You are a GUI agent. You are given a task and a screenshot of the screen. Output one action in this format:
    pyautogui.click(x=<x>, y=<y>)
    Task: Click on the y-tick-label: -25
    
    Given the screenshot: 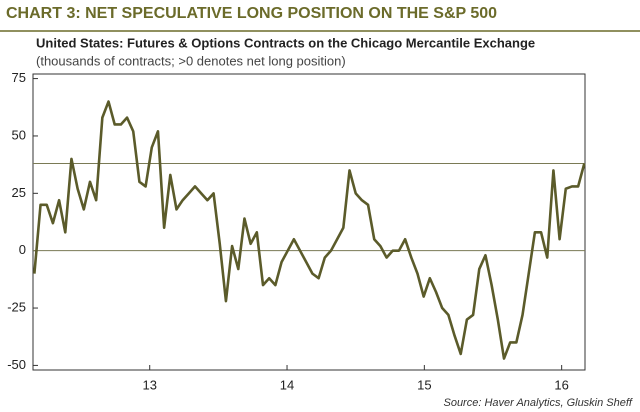 What is the action you would take?
    pyautogui.click(x=16, y=306)
    